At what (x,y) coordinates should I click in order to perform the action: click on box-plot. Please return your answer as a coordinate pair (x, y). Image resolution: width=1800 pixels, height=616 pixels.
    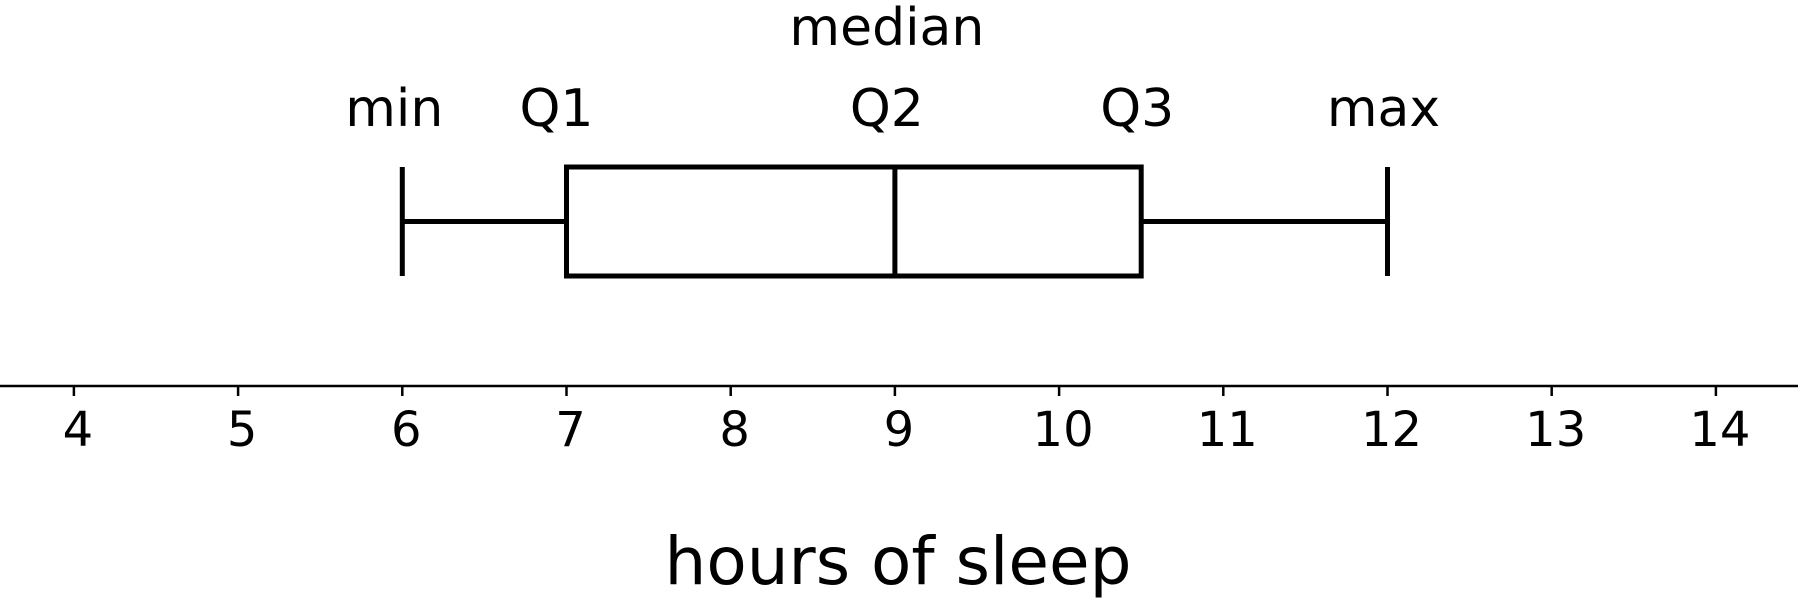
    Looking at the image, I should click on (894, 221).